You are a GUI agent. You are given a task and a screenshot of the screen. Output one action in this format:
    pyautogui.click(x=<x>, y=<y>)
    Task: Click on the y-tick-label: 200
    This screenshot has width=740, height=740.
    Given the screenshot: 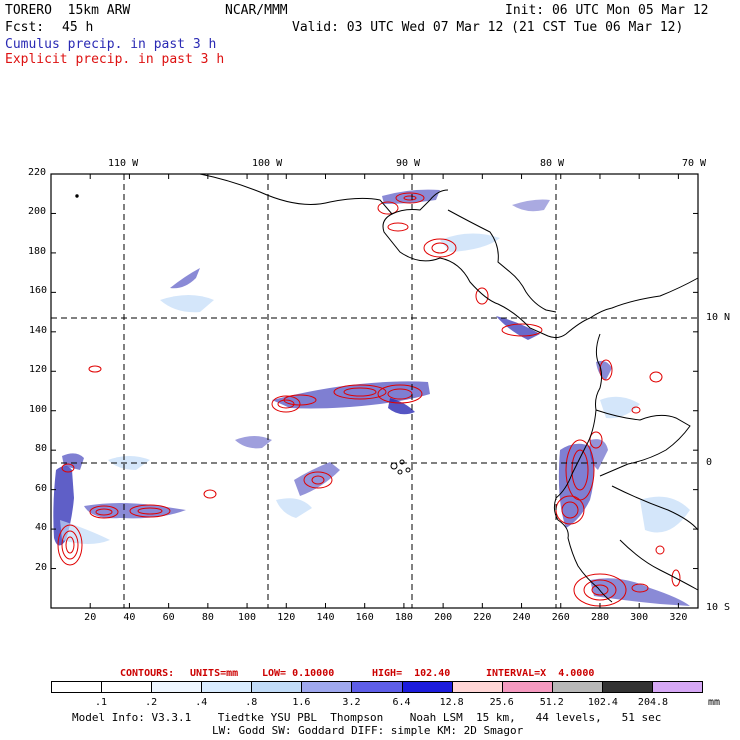 What is the action you would take?
    pyautogui.click(x=36, y=212)
    